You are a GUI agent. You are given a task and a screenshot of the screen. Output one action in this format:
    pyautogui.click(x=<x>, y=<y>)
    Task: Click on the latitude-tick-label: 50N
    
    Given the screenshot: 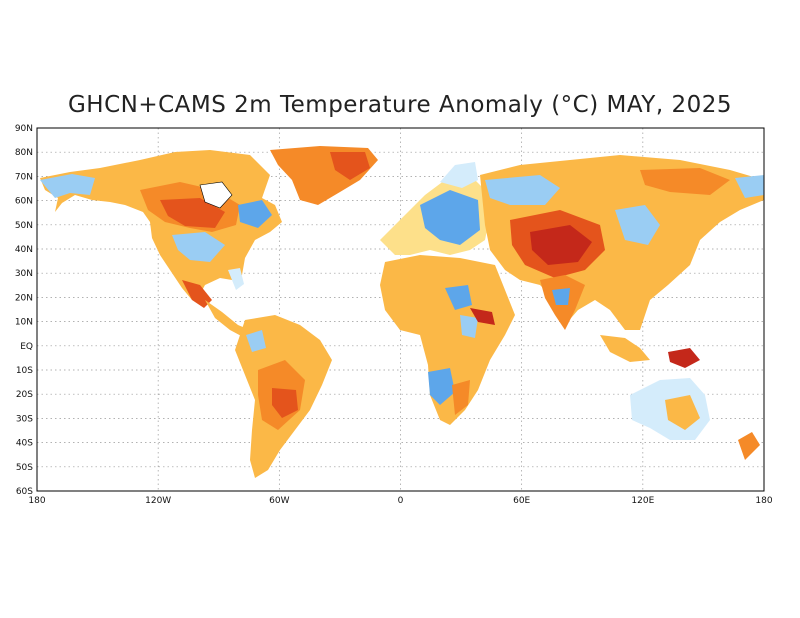 What is the action you would take?
    pyautogui.click(x=24, y=226)
    